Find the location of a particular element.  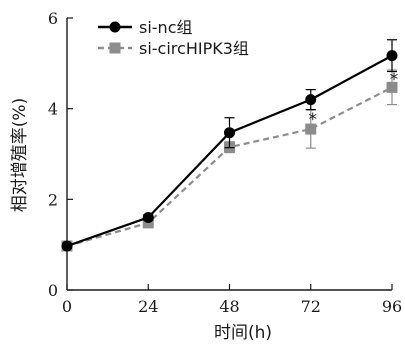

annotations: ** is located at coordinates (354, 100).